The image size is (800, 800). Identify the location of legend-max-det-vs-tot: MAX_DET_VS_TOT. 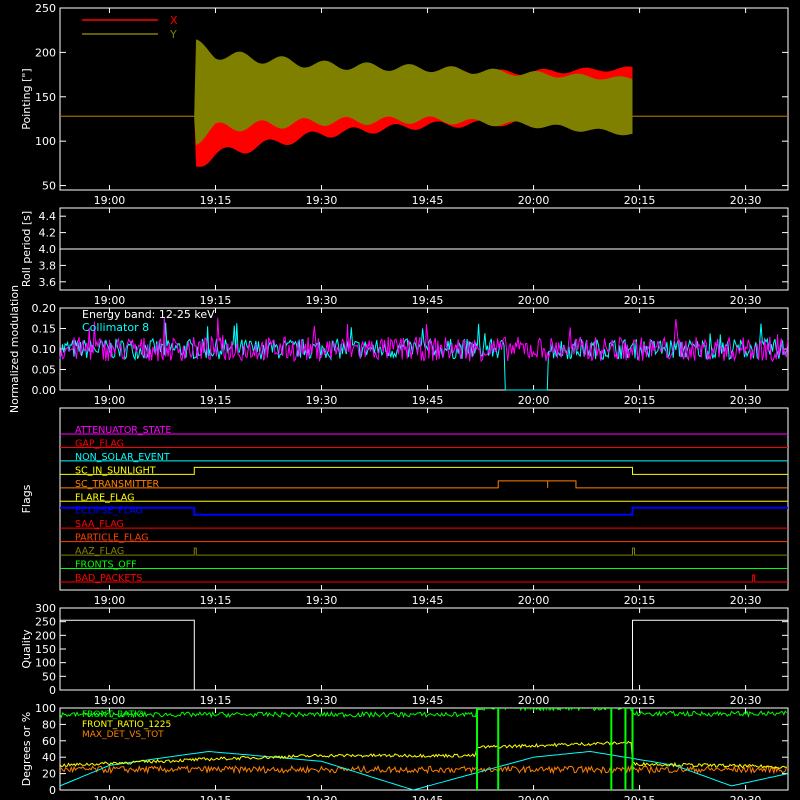
(123, 735).